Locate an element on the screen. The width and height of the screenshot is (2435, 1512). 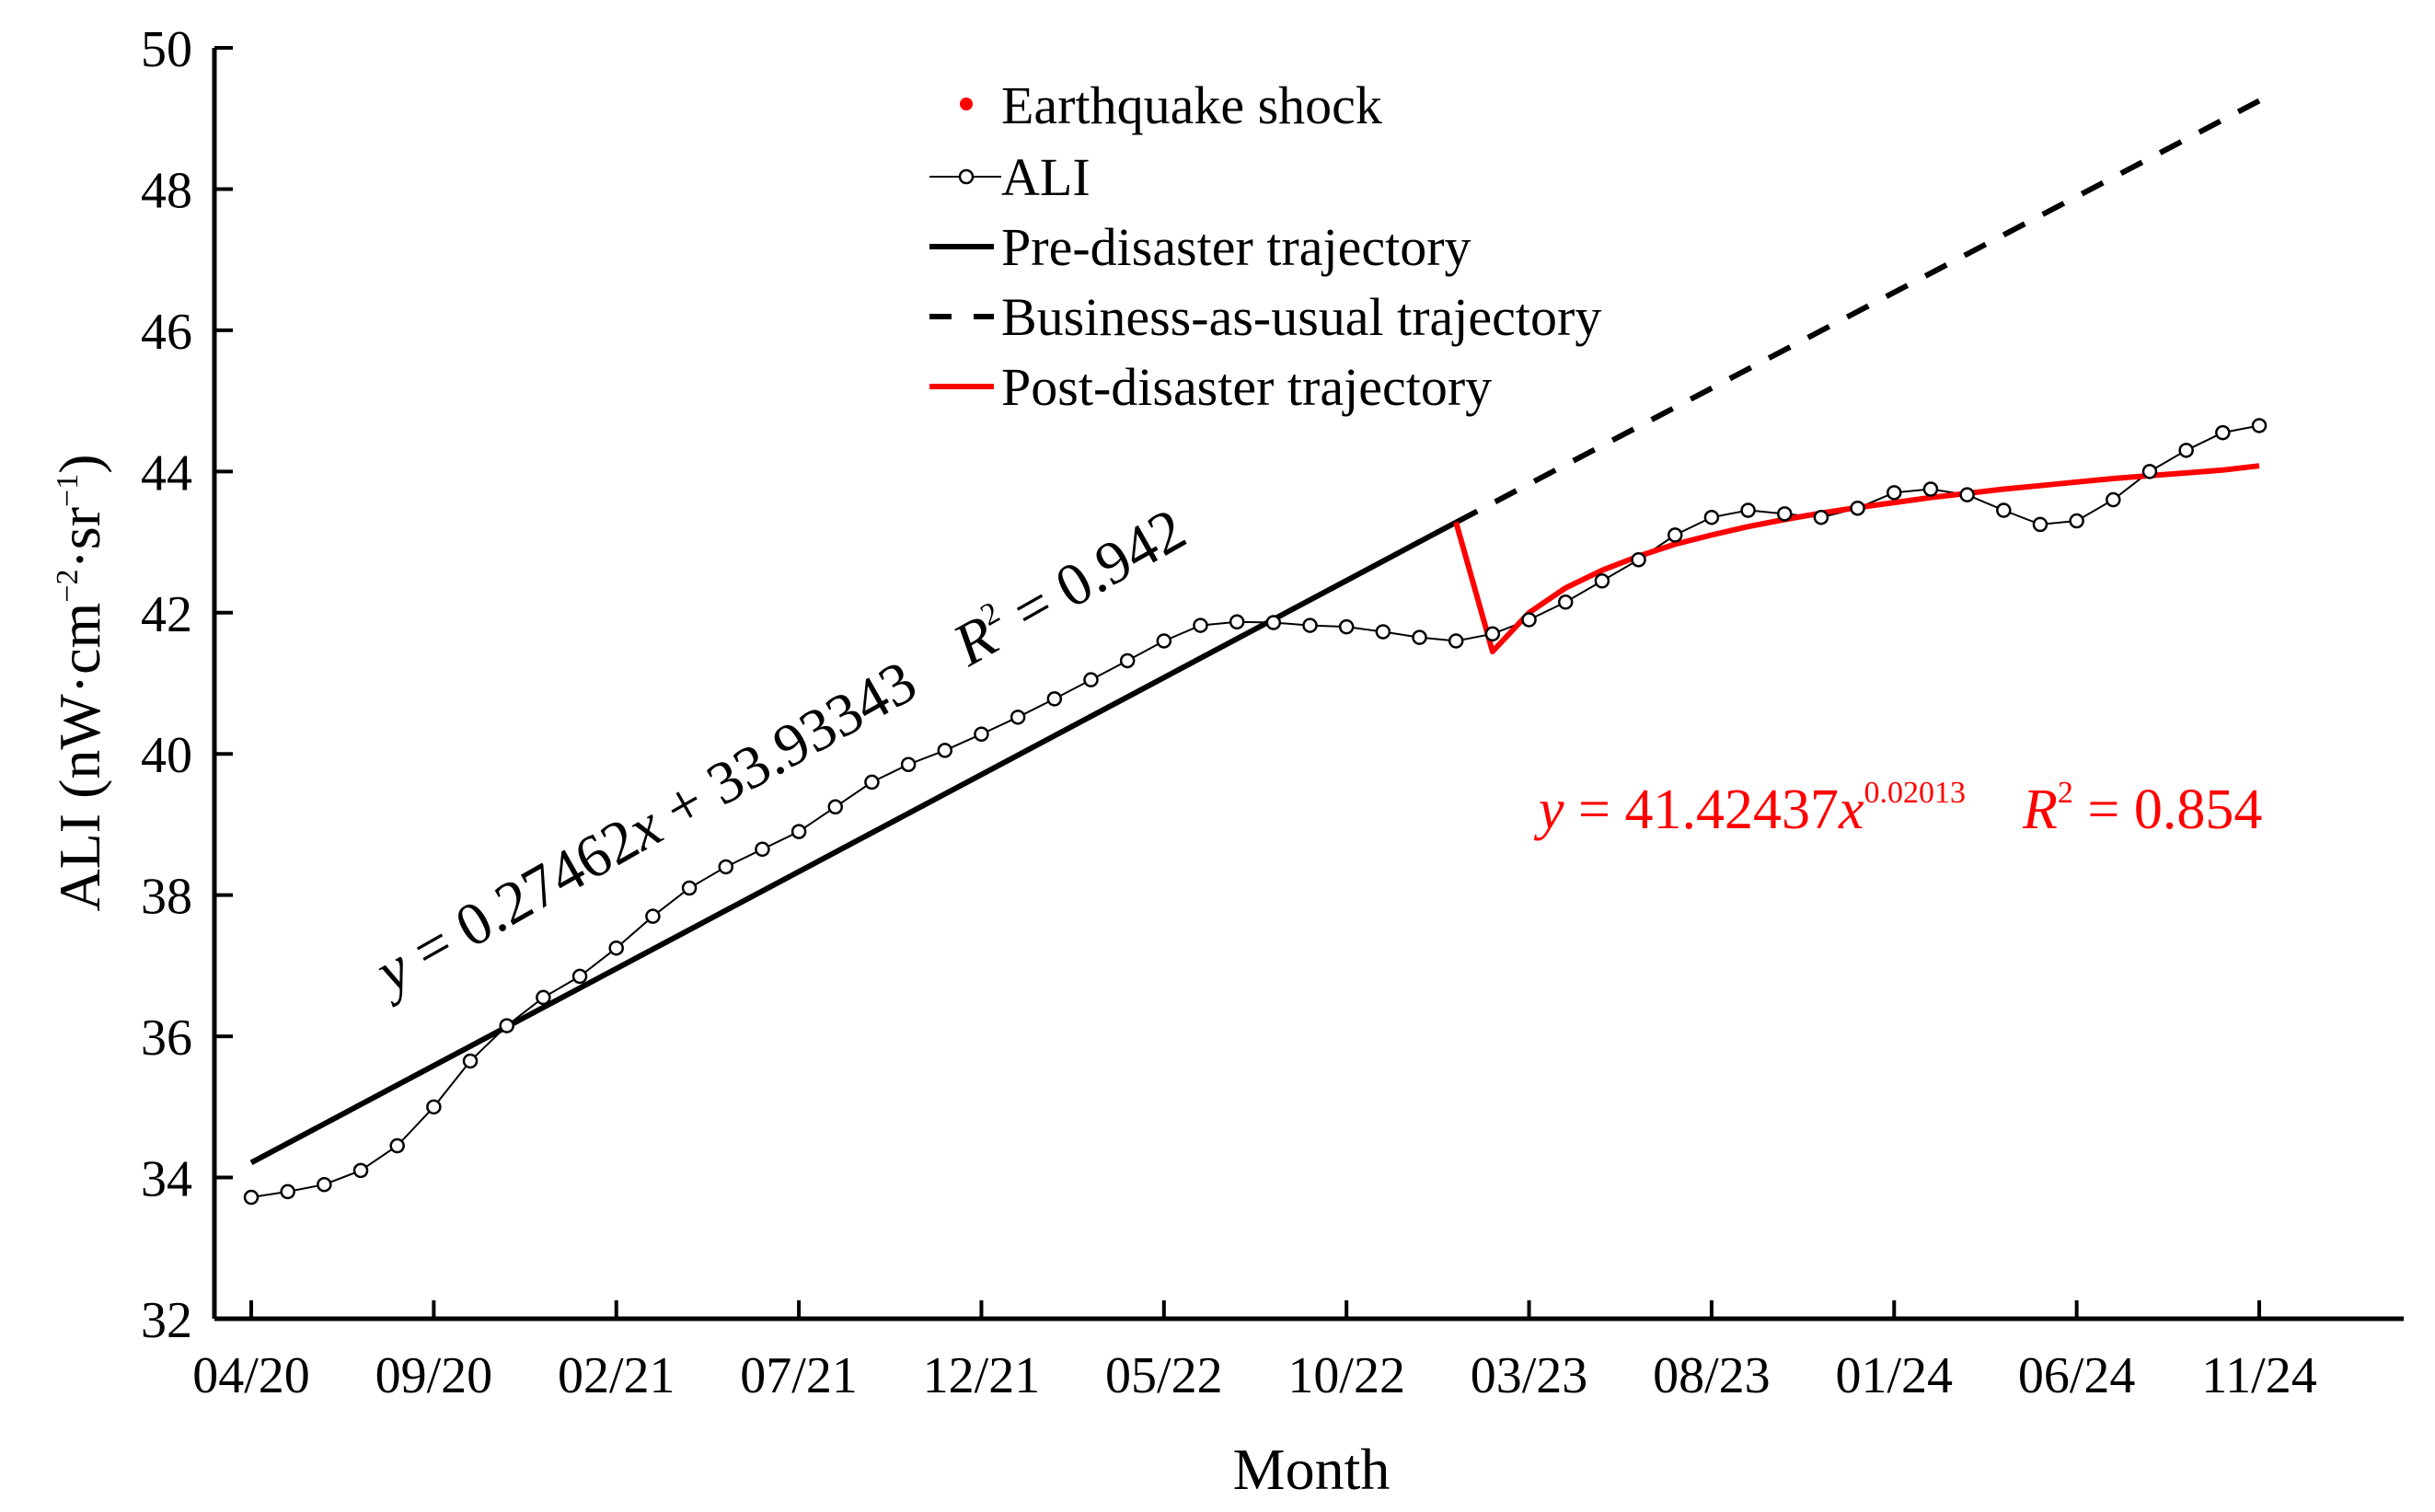
x-axis-title: Month is located at coordinates (1312, 1469).